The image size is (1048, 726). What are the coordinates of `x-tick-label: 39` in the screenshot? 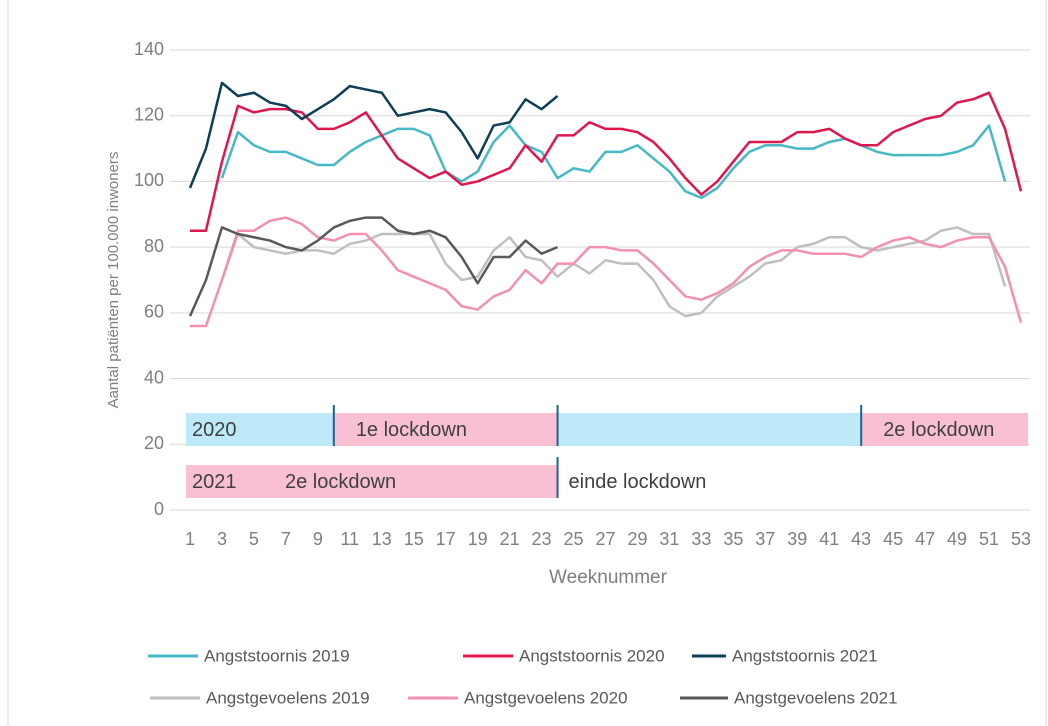 It's located at (797, 539).